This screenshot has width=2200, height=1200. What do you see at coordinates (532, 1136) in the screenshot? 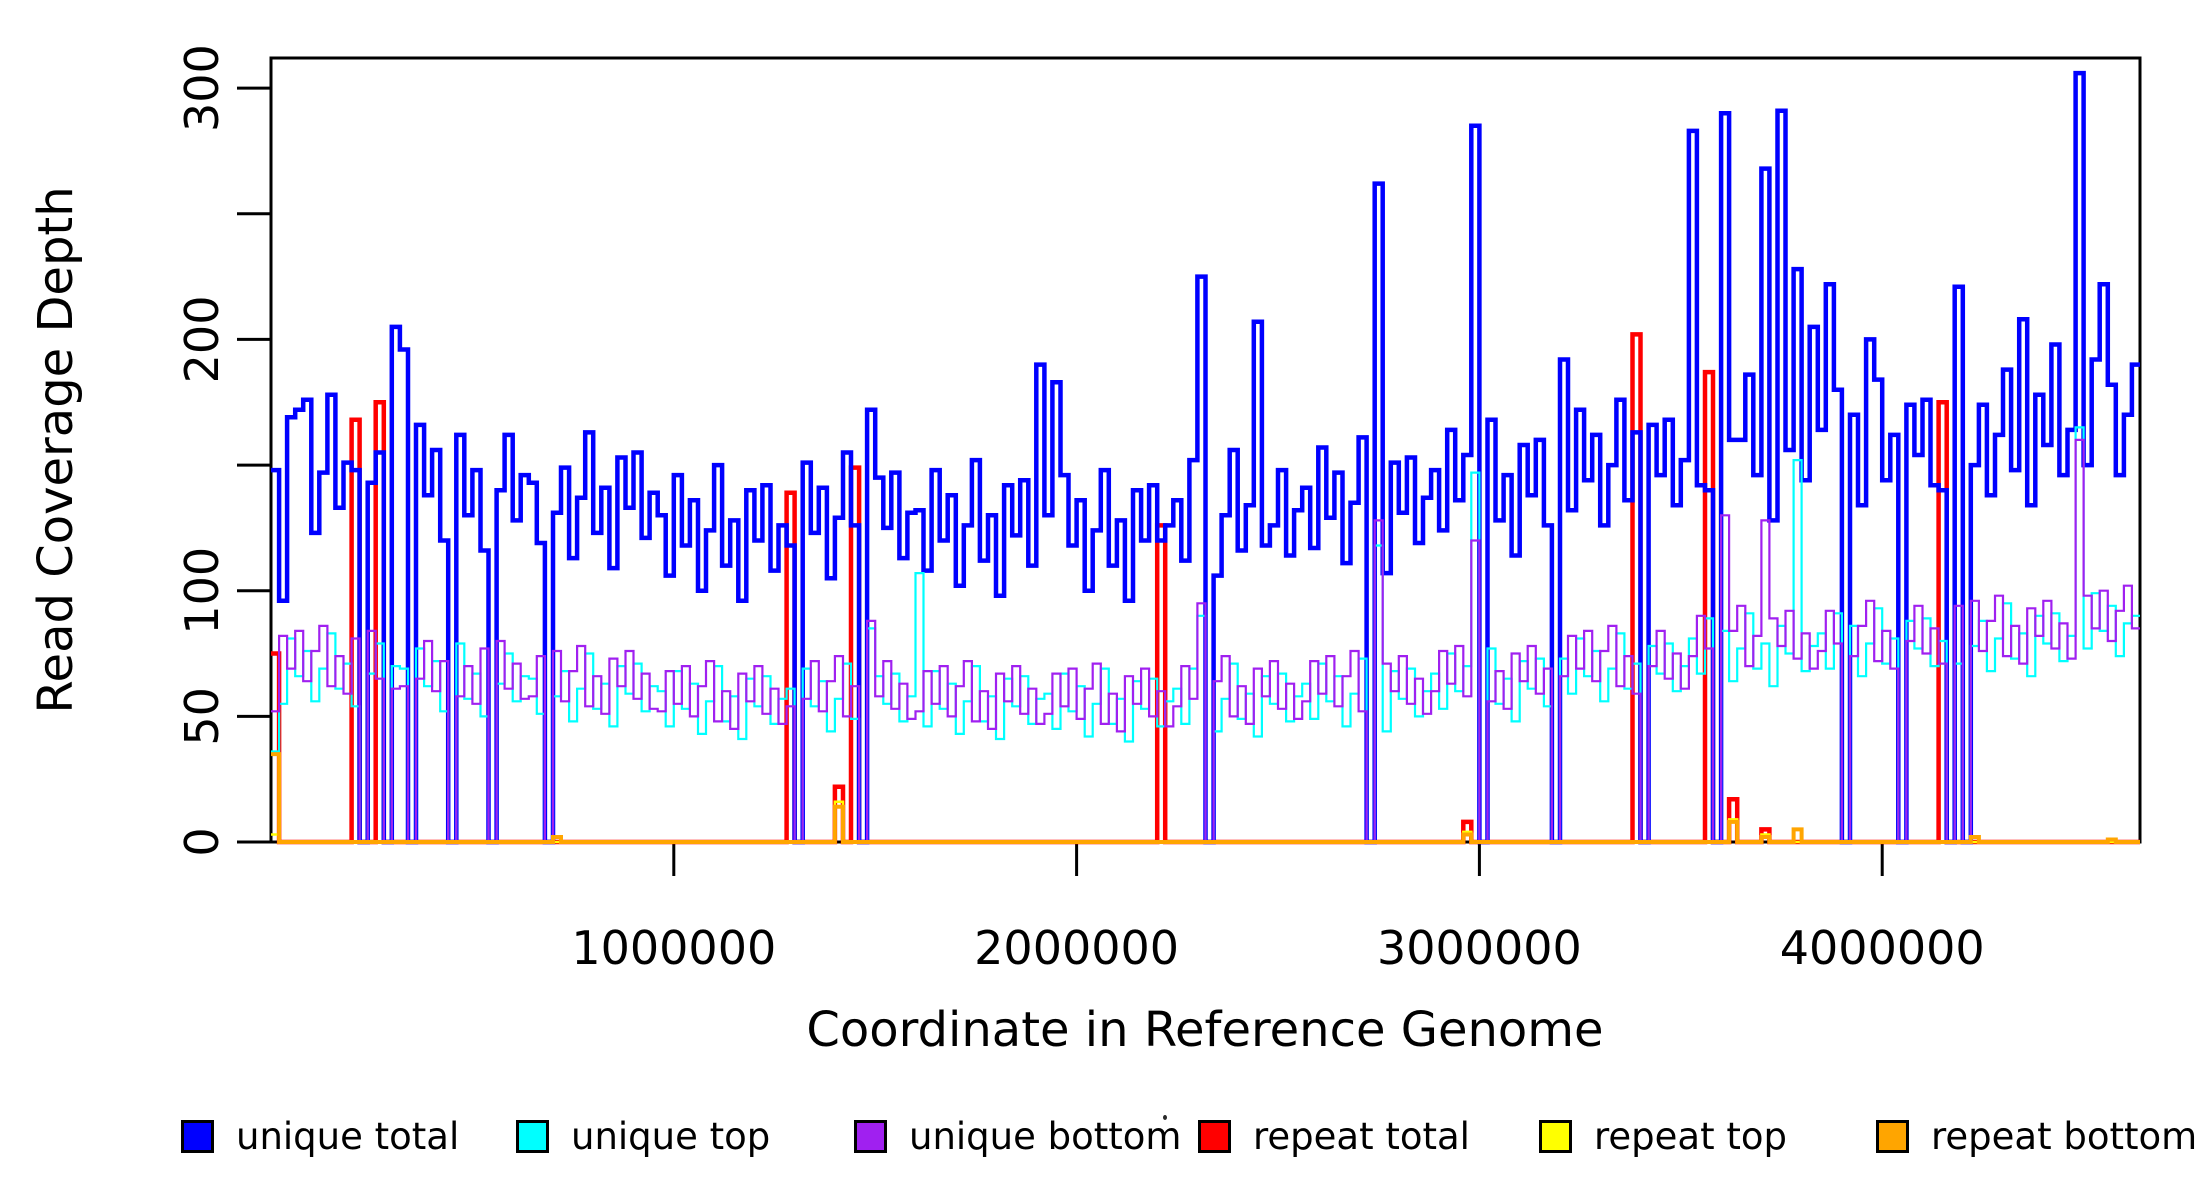
I see `unique-top-swatch-icon` at bounding box center [532, 1136].